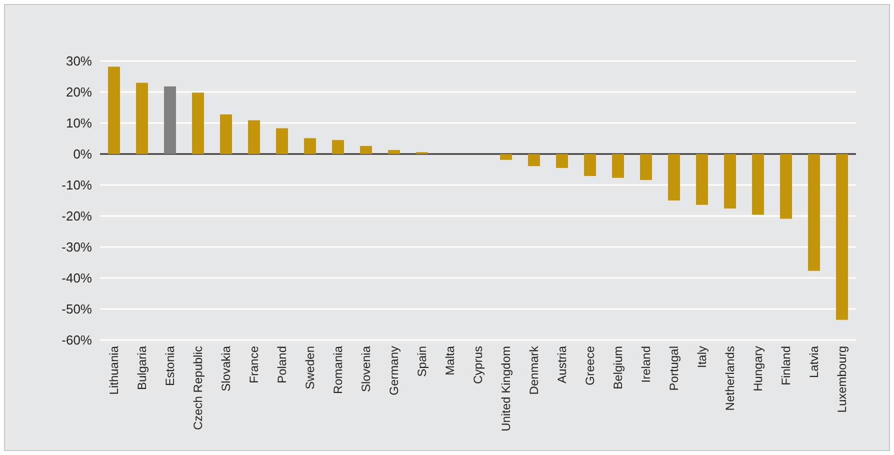 The height and width of the screenshot is (455, 894). What do you see at coordinates (79, 123) in the screenshot?
I see `y-tick-label: 10%` at bounding box center [79, 123].